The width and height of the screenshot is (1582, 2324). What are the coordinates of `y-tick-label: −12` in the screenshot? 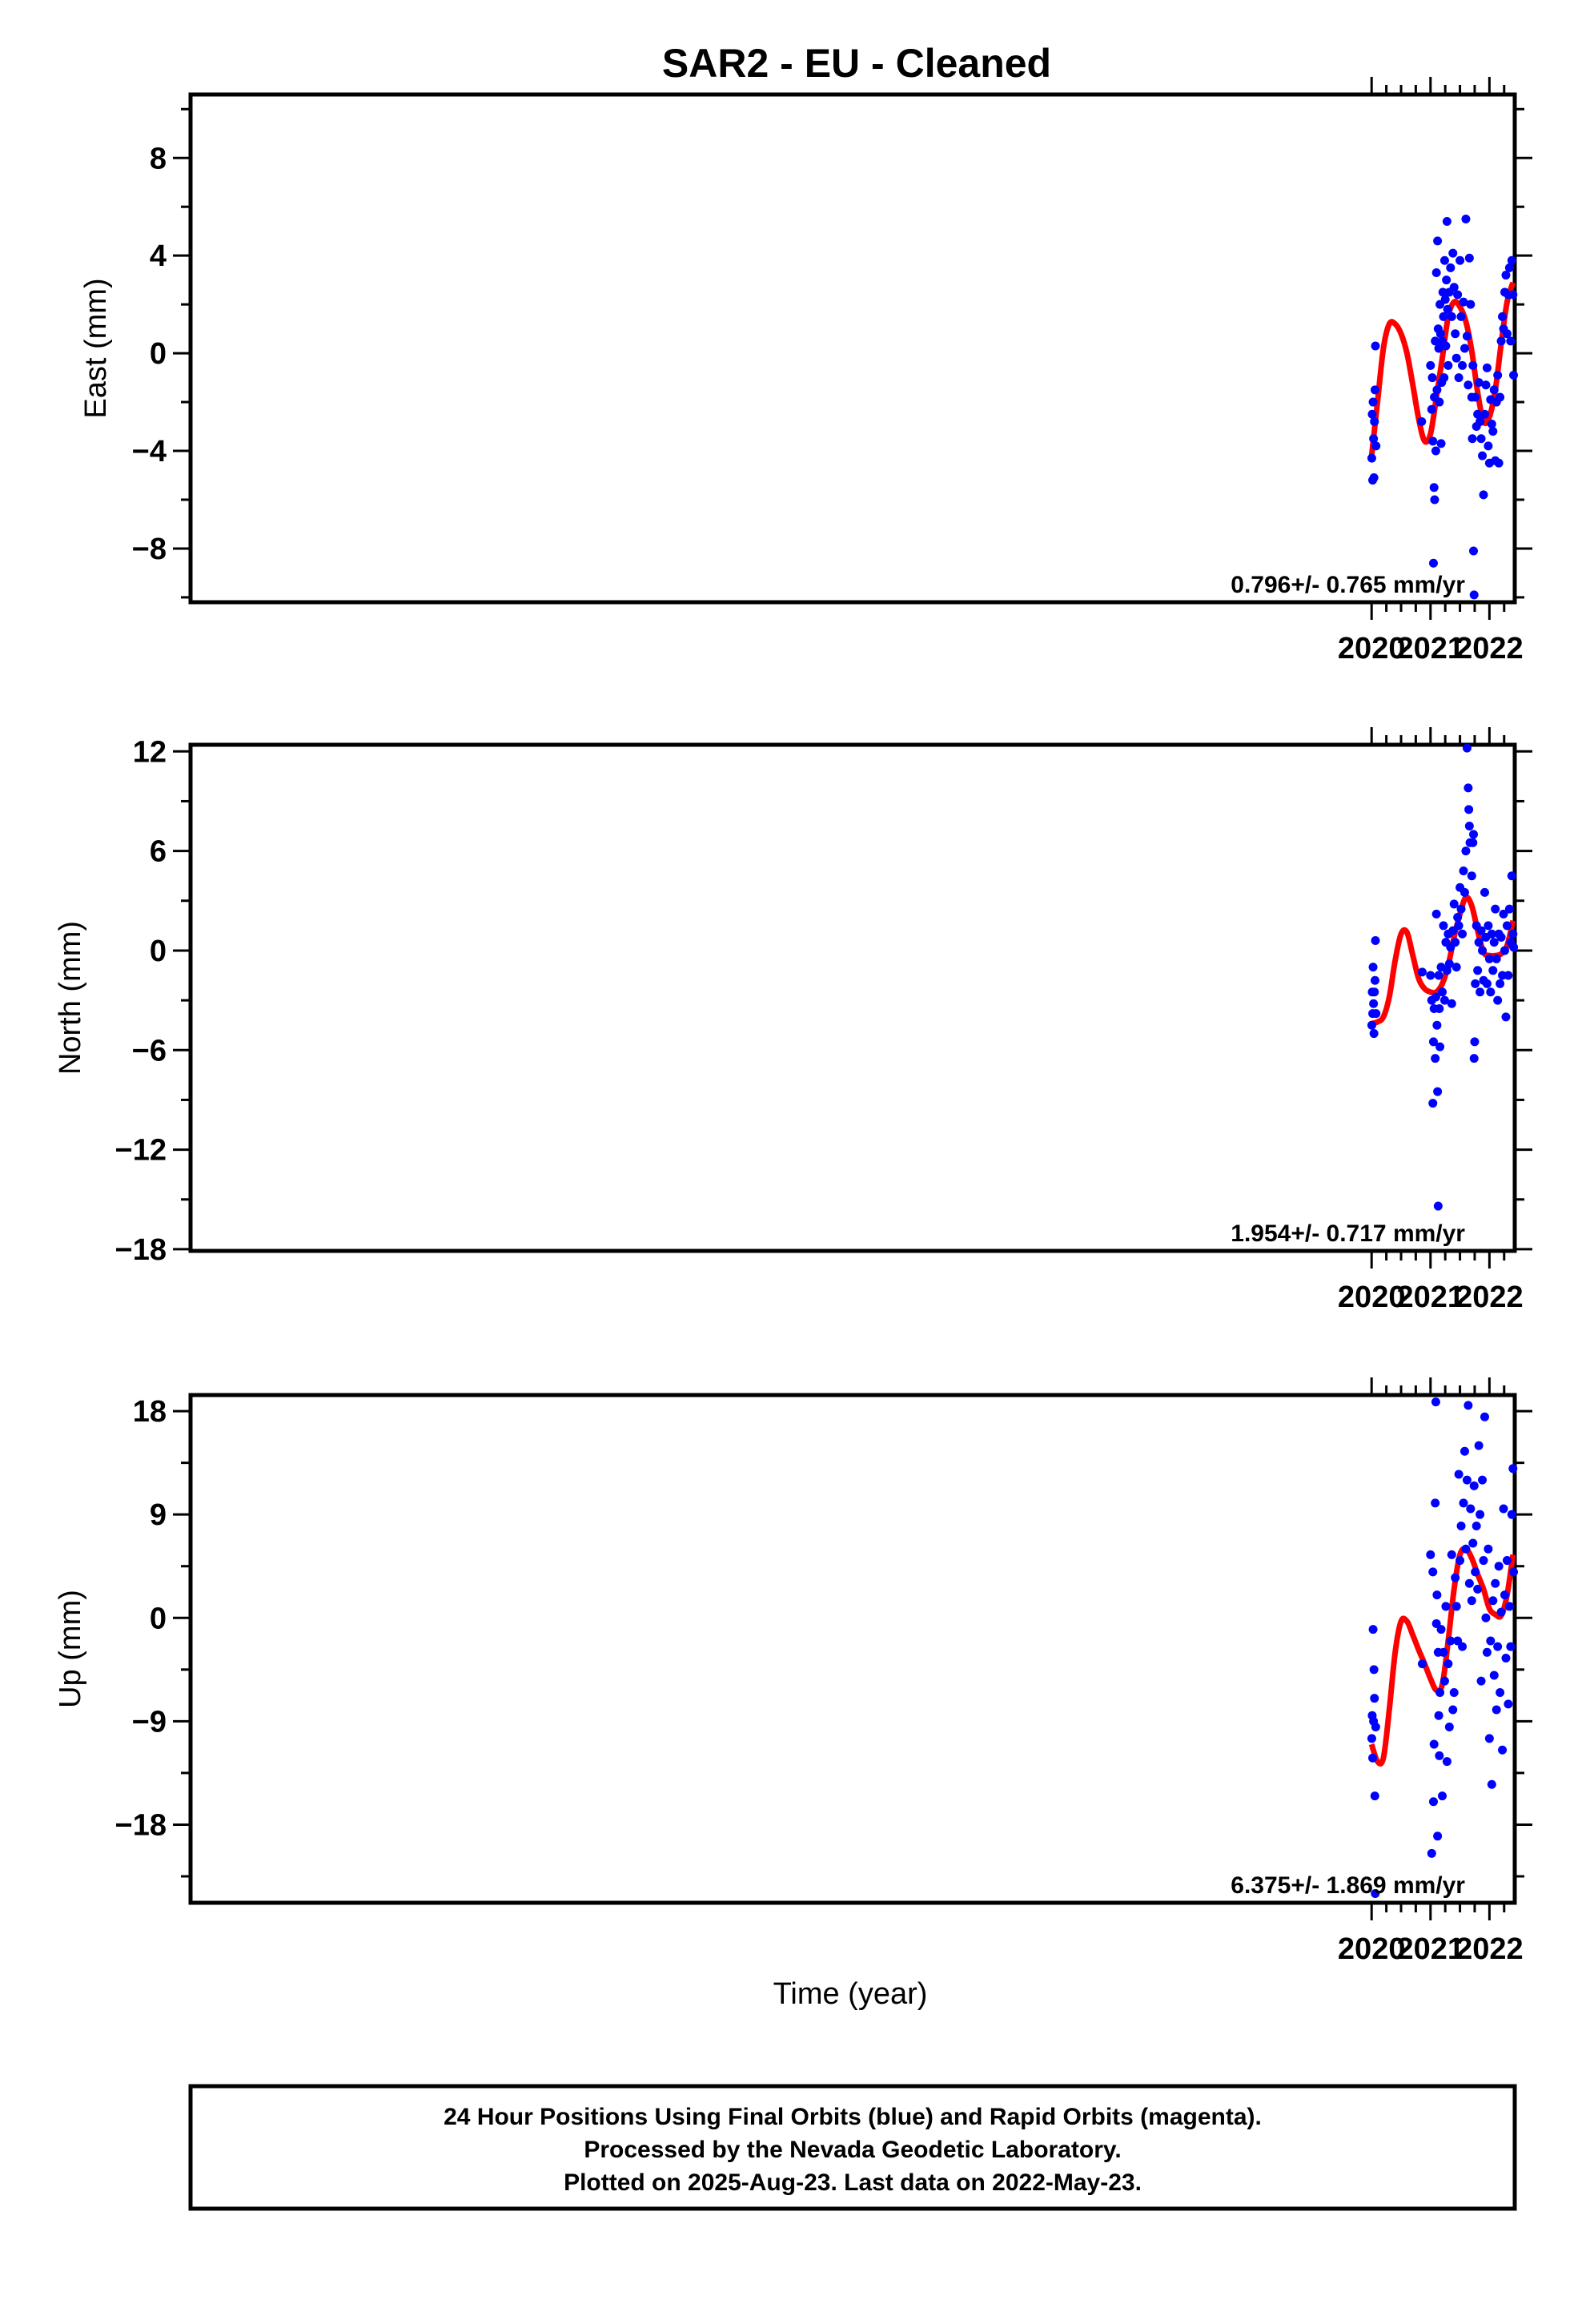 It's located at (141, 1151).